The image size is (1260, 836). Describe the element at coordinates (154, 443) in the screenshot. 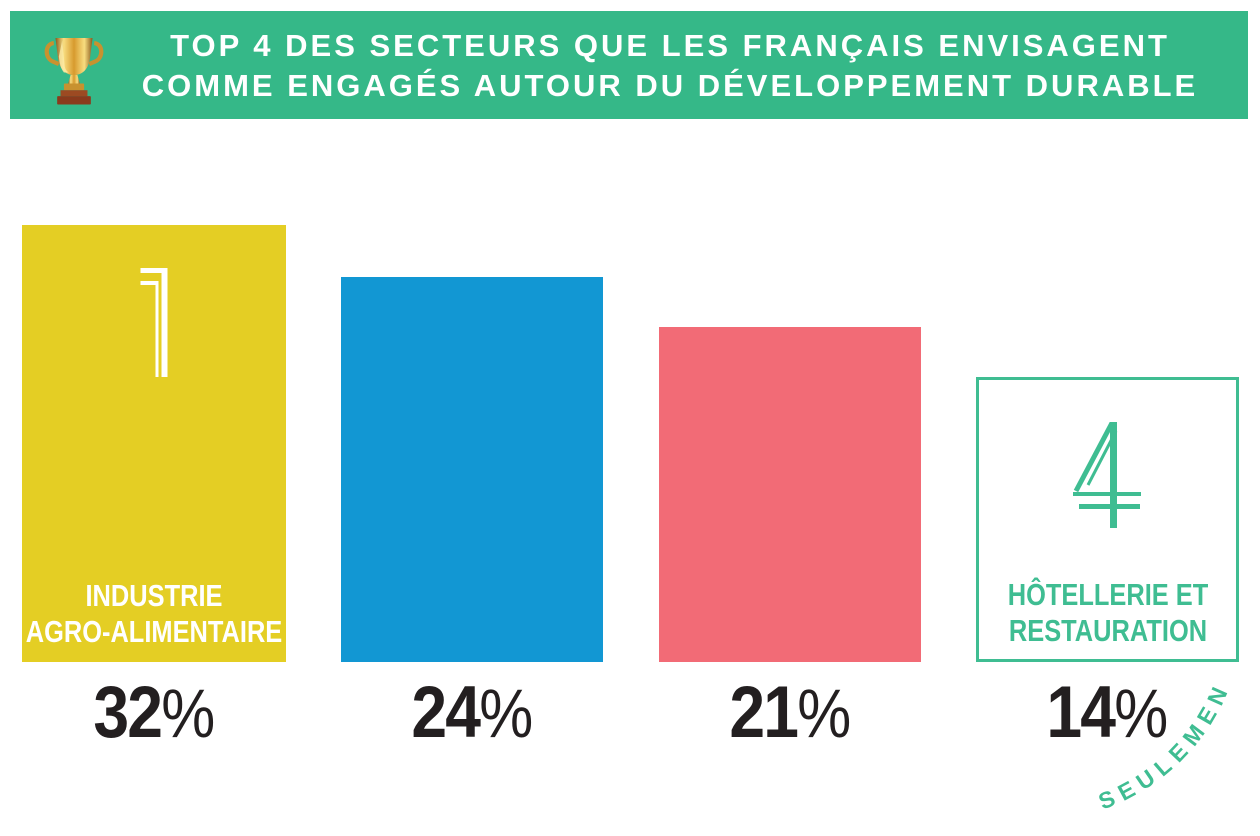

I see `bar-industrie-agro-alimentaire: INDUSTRIE AGRO-ALIMENTAIRE` at that location.